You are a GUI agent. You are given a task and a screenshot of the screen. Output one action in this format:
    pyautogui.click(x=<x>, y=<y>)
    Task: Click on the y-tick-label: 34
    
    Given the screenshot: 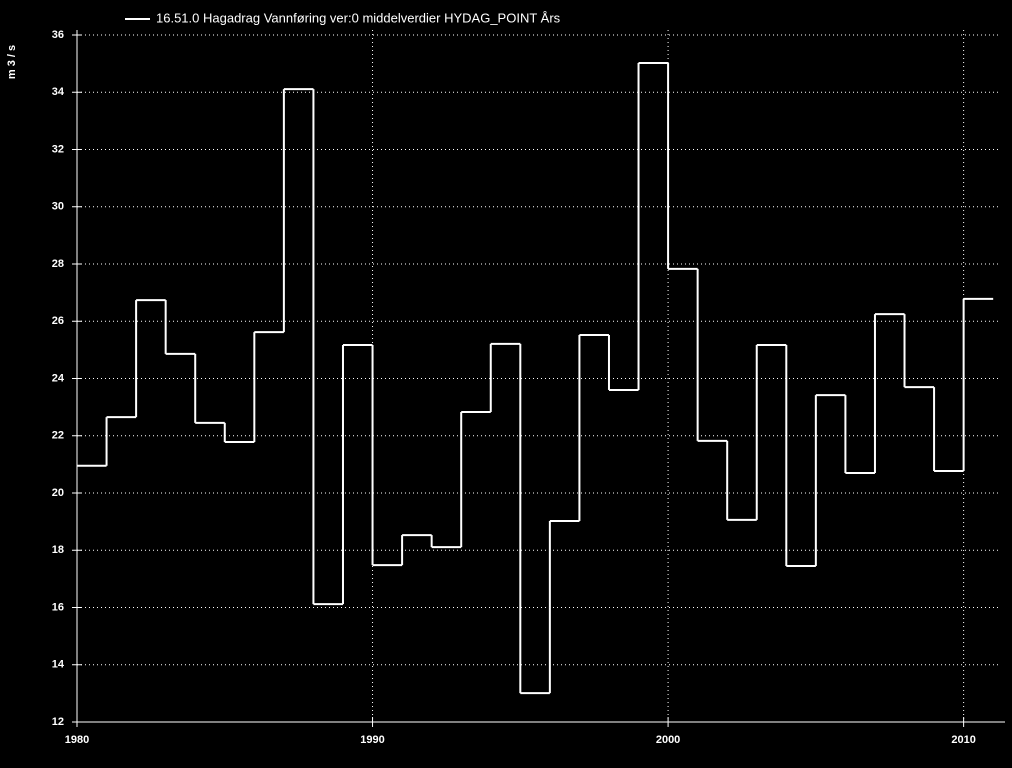 What is the action you would take?
    pyautogui.click(x=58, y=92)
    